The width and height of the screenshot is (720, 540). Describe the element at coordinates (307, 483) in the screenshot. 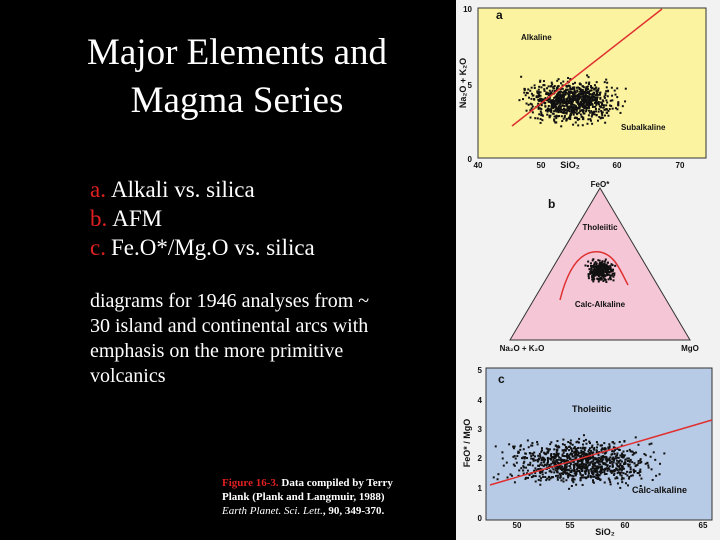

I see `caption-line: Figure 16-3. Data compiled by Terry` at that location.